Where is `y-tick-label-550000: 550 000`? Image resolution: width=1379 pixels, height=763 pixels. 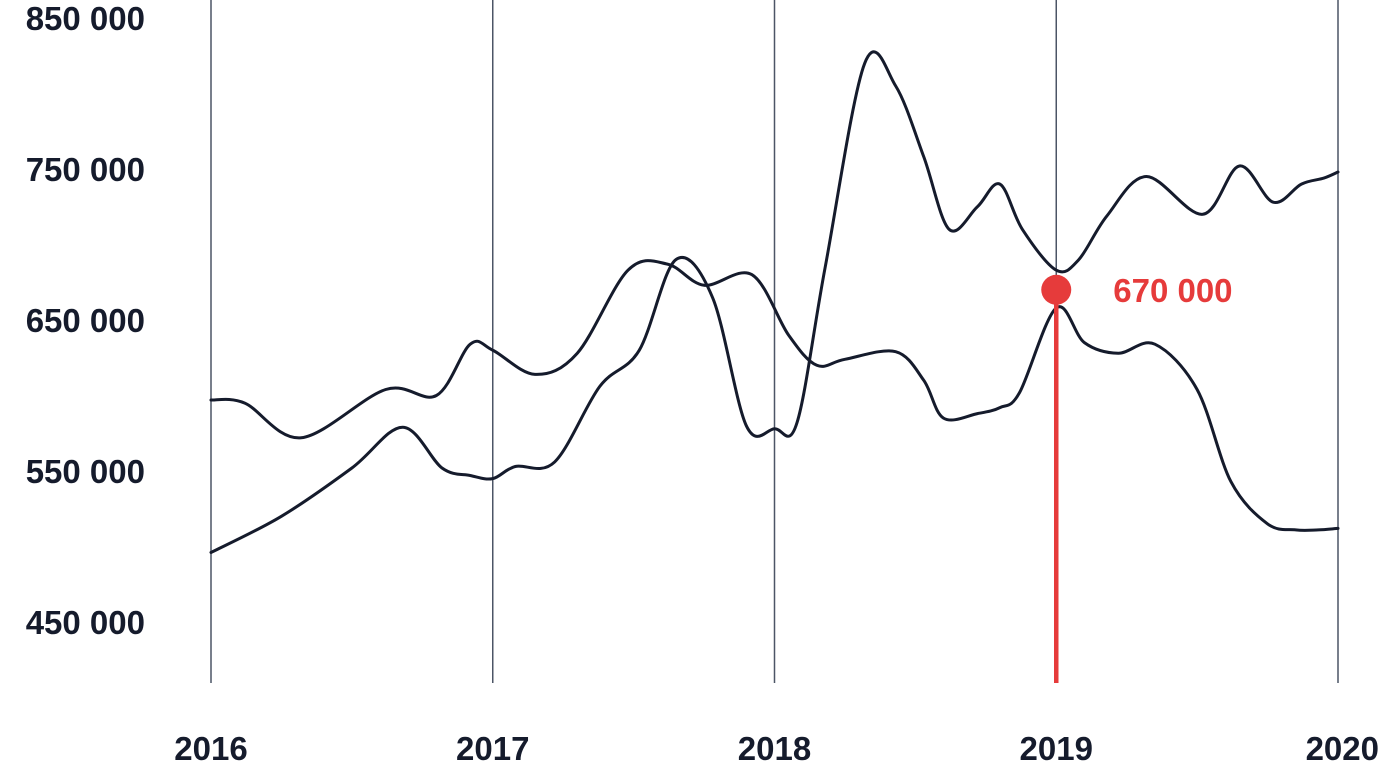 y-tick-label-550000: 550 000 is located at coordinates (85, 471).